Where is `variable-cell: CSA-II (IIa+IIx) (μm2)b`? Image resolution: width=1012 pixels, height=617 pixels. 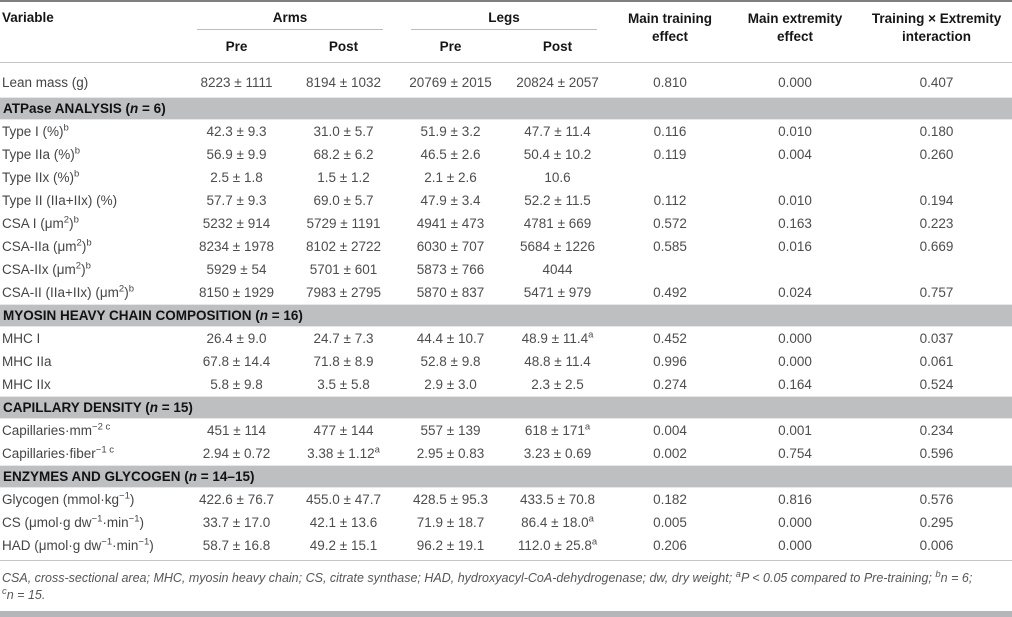 variable-cell: CSA-II (IIa+IIx) (μm2)b is located at coordinates (68, 291).